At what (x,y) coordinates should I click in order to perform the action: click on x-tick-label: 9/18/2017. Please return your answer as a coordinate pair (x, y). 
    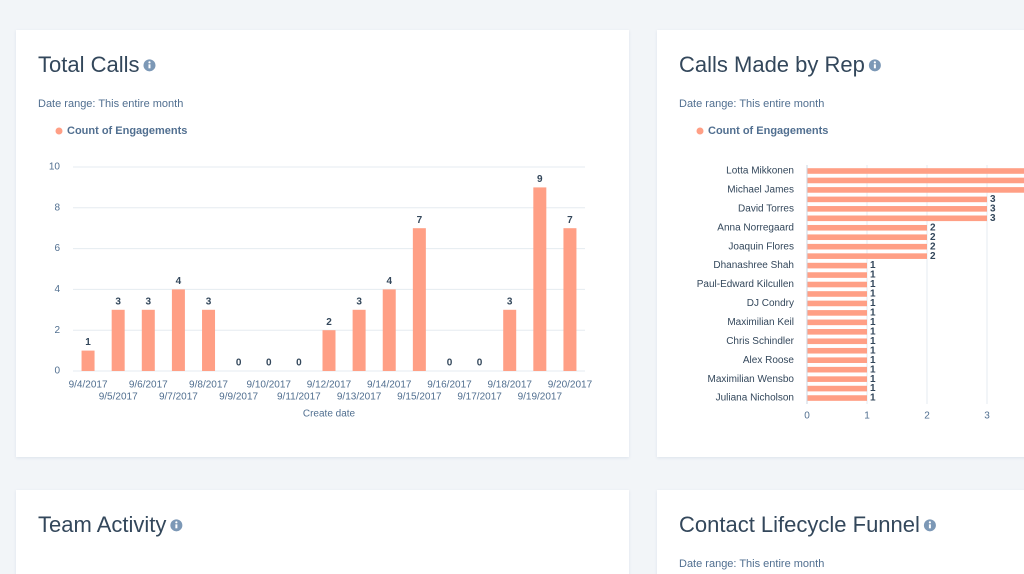
    Looking at the image, I should click on (509, 385).